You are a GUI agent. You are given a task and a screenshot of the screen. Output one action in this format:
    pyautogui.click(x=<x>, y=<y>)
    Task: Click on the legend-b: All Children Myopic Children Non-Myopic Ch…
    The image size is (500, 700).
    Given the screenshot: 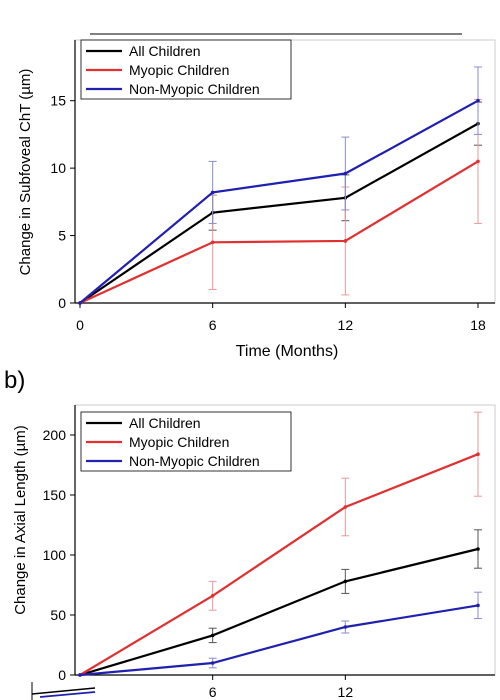 What is the action you would take?
    pyautogui.click(x=186, y=441)
    